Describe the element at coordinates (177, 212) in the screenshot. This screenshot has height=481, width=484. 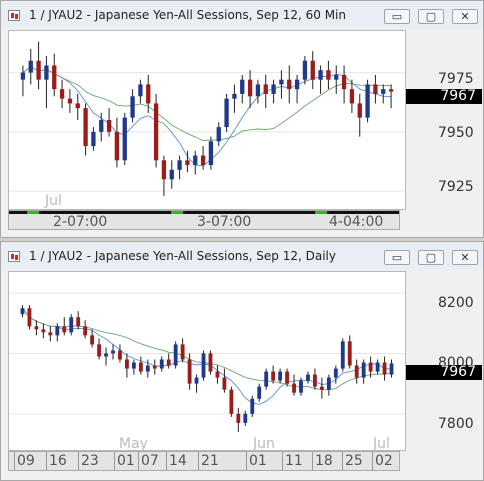
I see `session-marker` at that location.